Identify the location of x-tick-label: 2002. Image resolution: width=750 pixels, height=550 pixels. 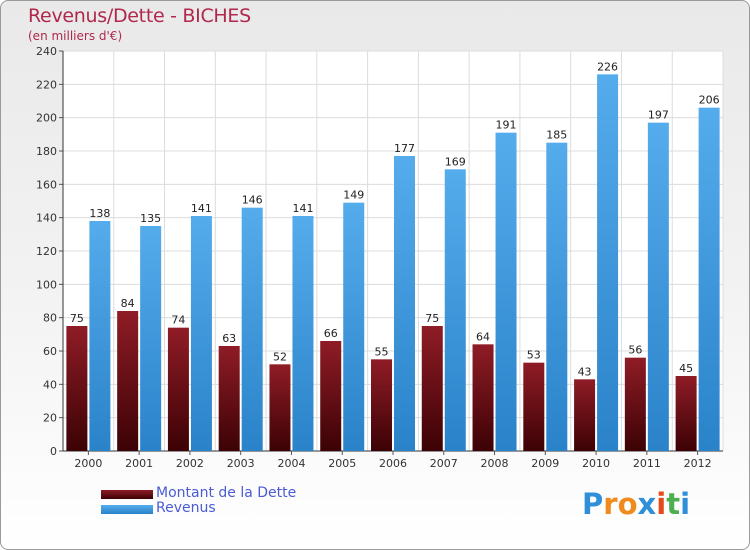
(190, 463).